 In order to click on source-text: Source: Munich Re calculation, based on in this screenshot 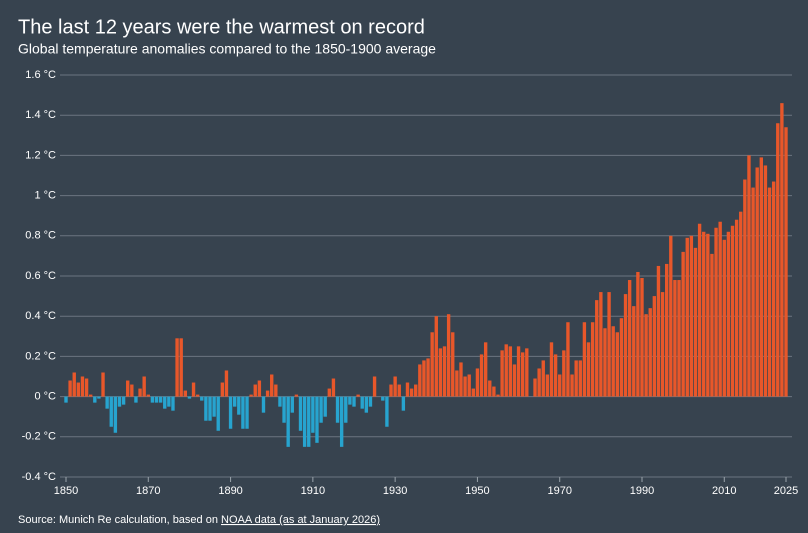, I will do `click(119, 520)`.